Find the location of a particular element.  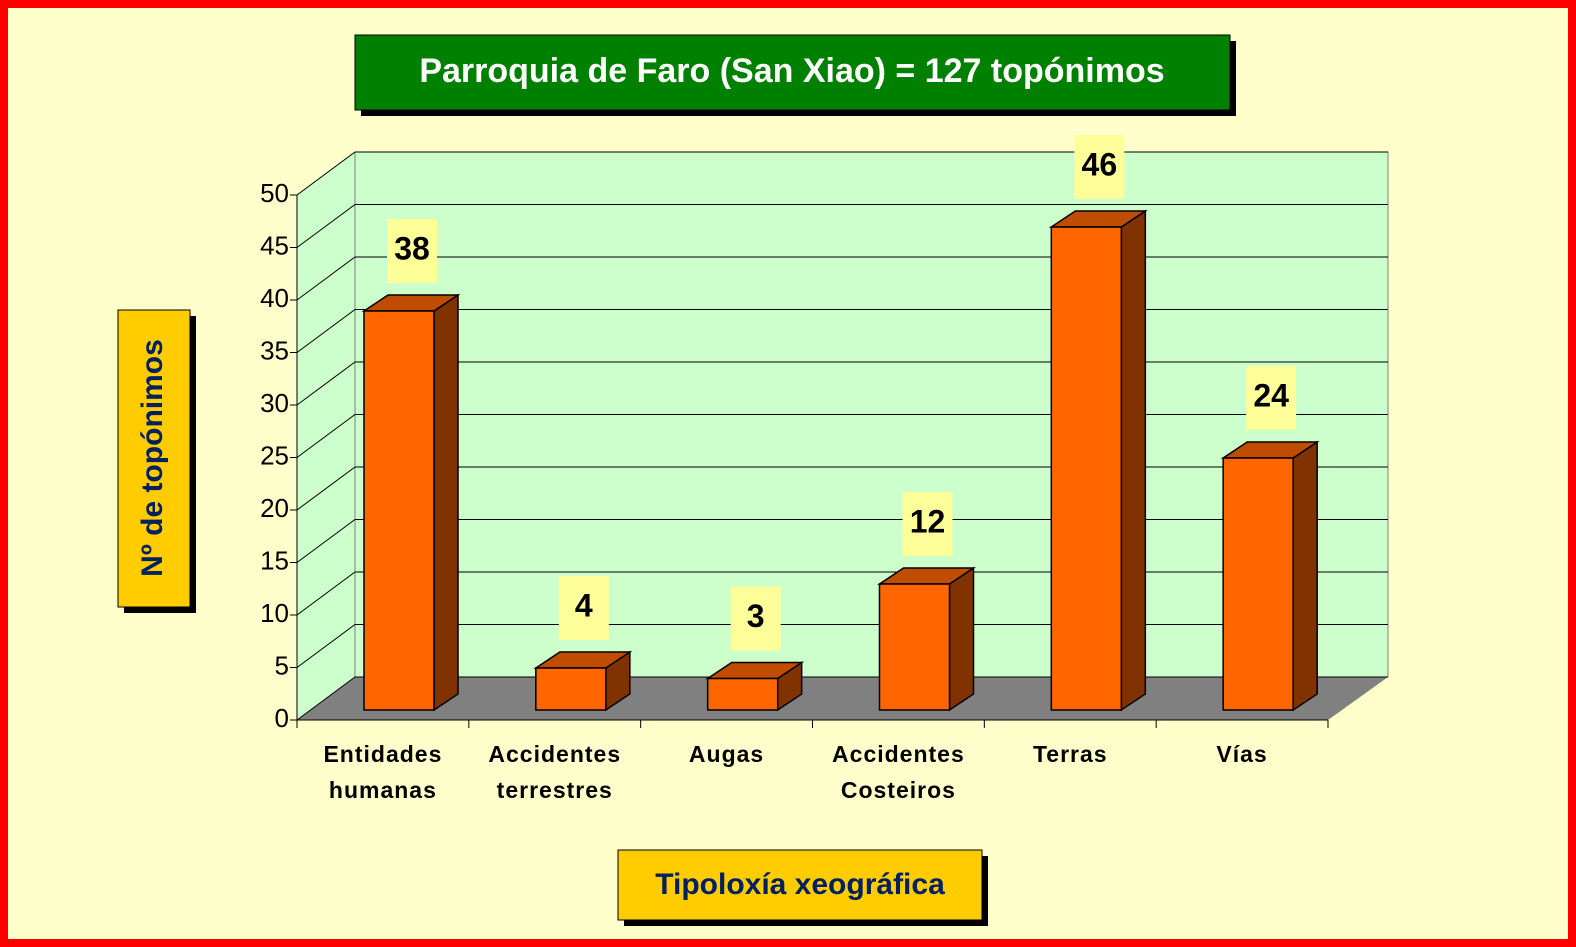

title-box is located at coordinates (792, 72).